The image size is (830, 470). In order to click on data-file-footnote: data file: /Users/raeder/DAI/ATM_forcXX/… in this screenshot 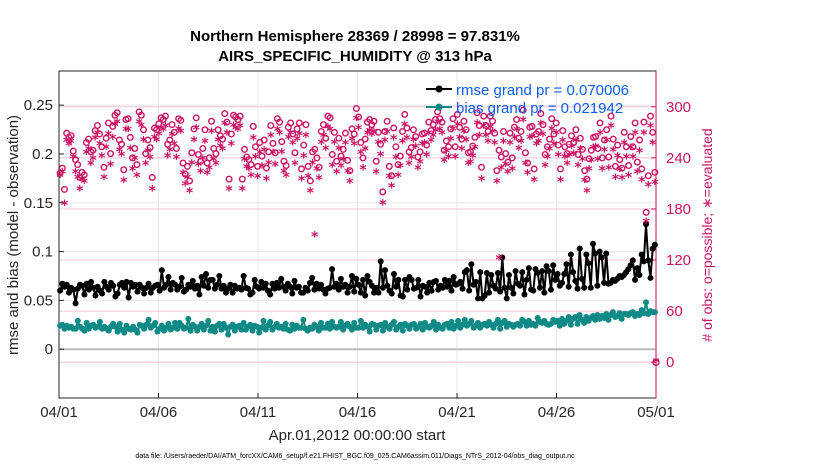, I will do `click(355, 456)`.